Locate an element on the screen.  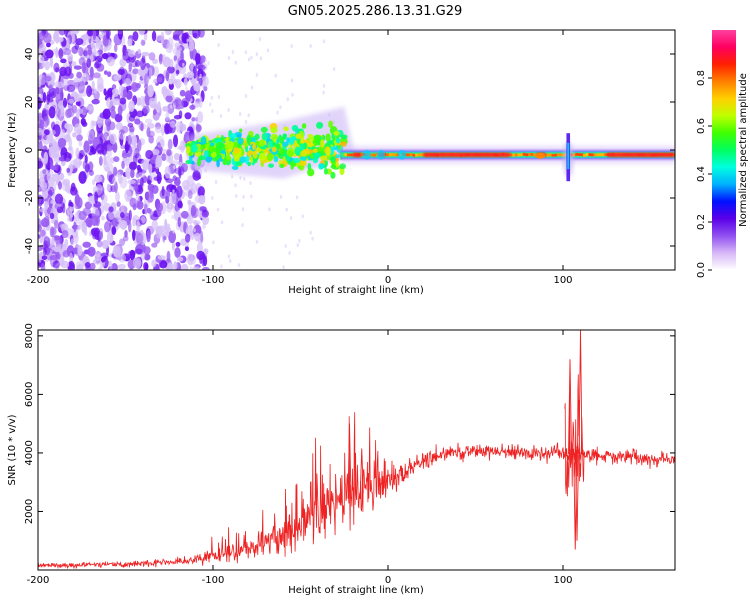
disturbance-core is located at coordinates (568, 156).